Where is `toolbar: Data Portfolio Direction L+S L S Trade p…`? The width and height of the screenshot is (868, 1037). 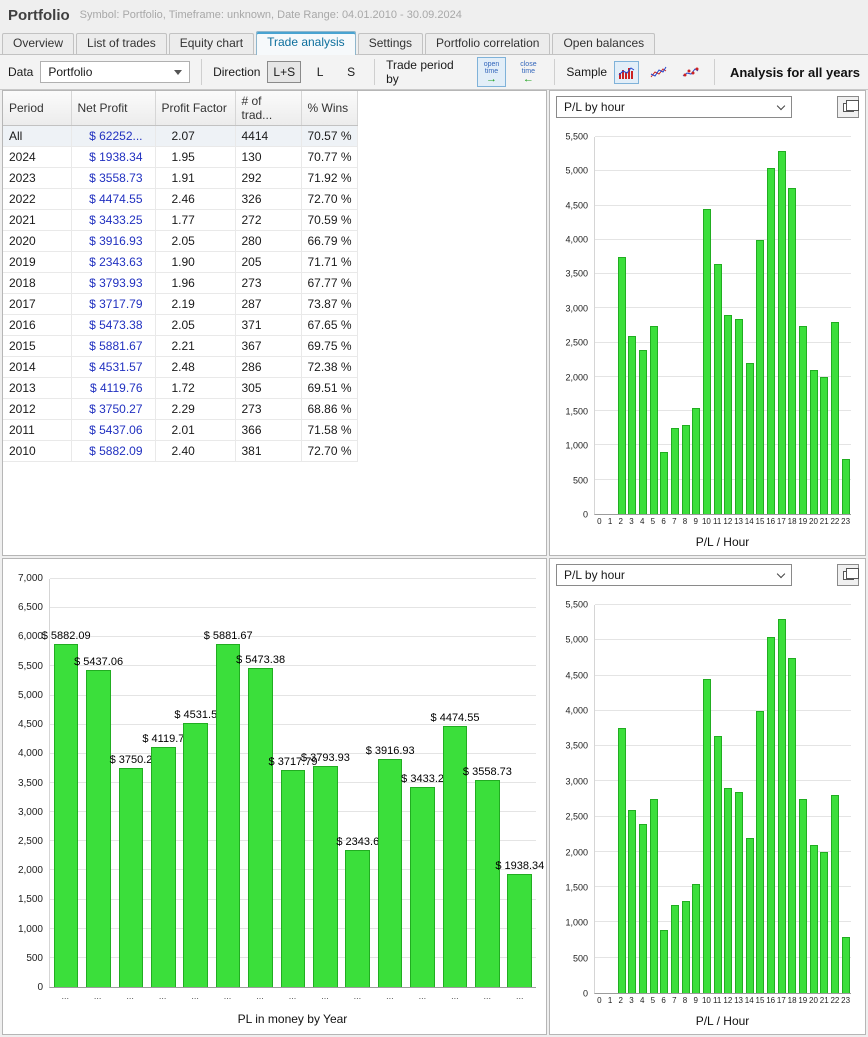 toolbar: Data Portfolio Direction L+S L S Trade p… is located at coordinates (434, 72).